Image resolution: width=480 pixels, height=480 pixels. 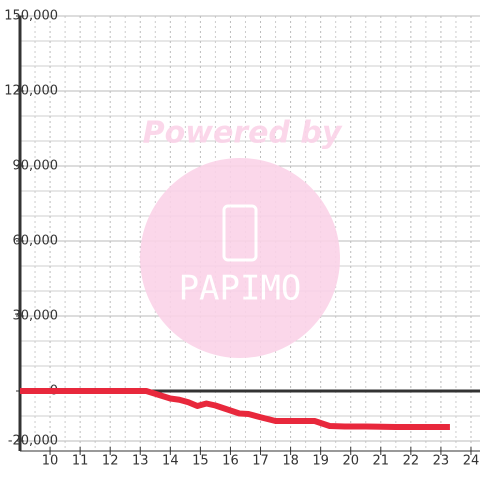 What do you see at coordinates (31, 16) in the screenshot?
I see `y-tick-label: 150,000` at bounding box center [31, 16].